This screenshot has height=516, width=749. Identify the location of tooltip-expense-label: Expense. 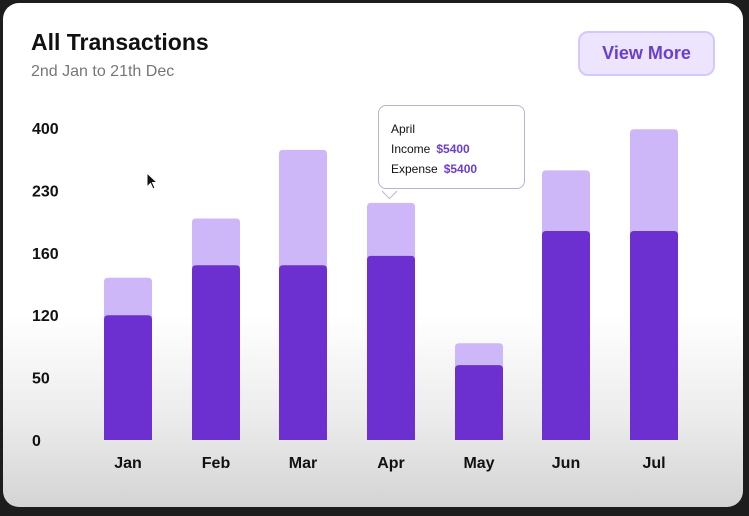
(414, 169).